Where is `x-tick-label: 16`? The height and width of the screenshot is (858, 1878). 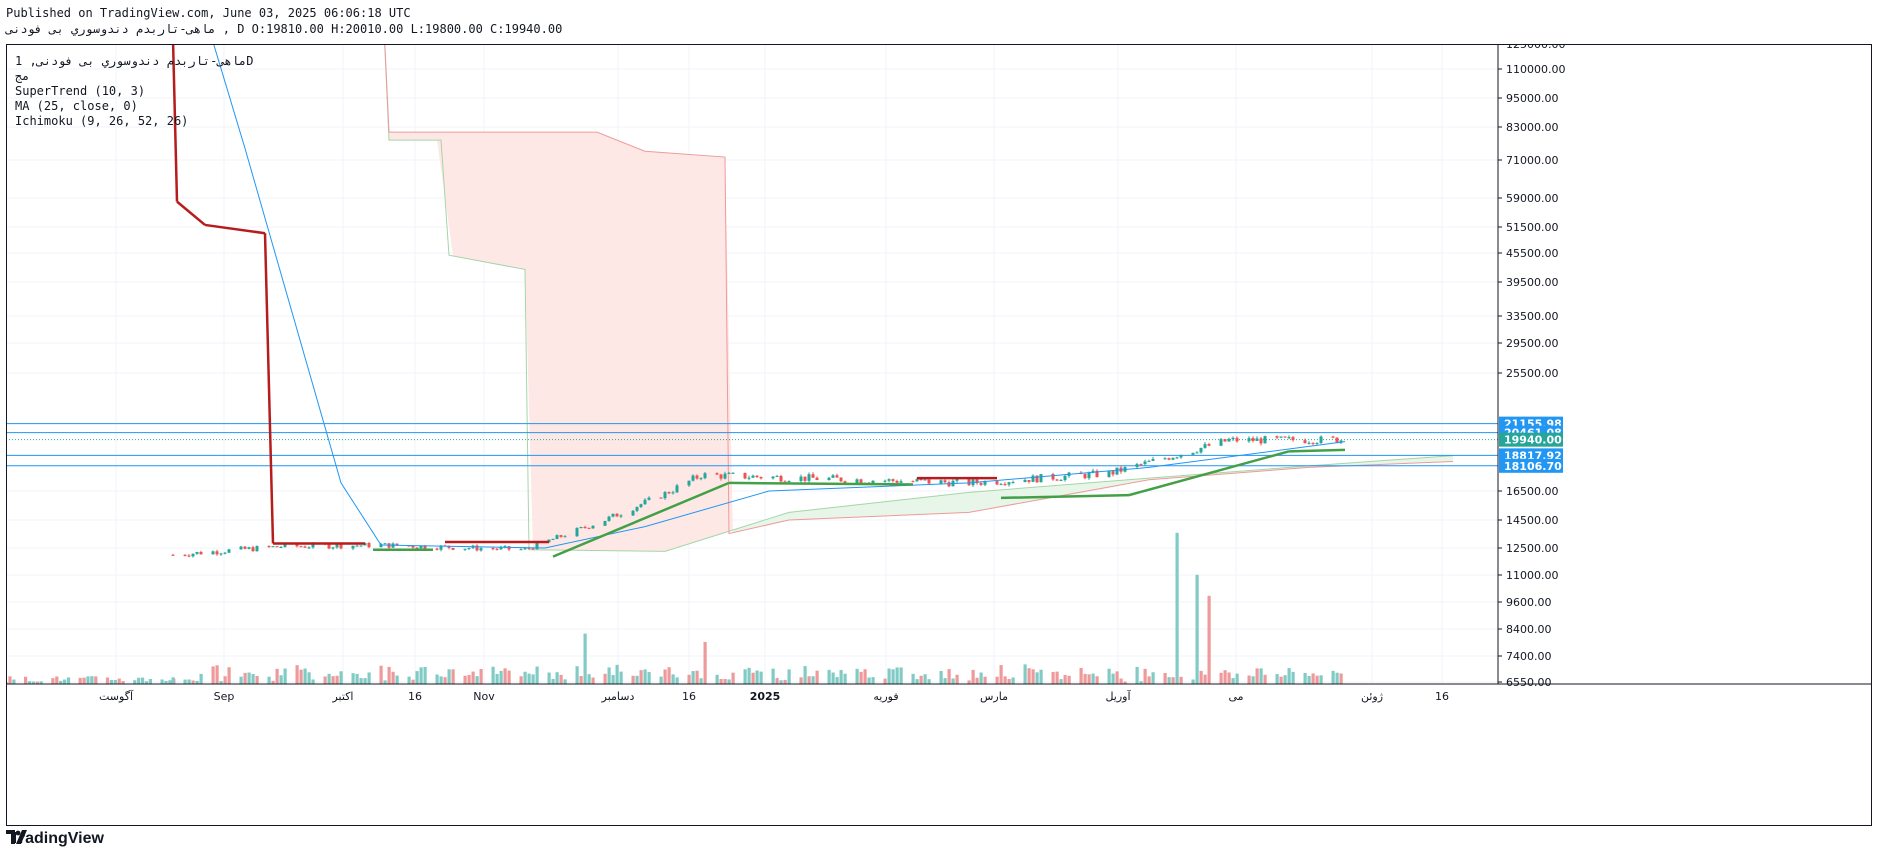
x-tick-label: 16 is located at coordinates (415, 696).